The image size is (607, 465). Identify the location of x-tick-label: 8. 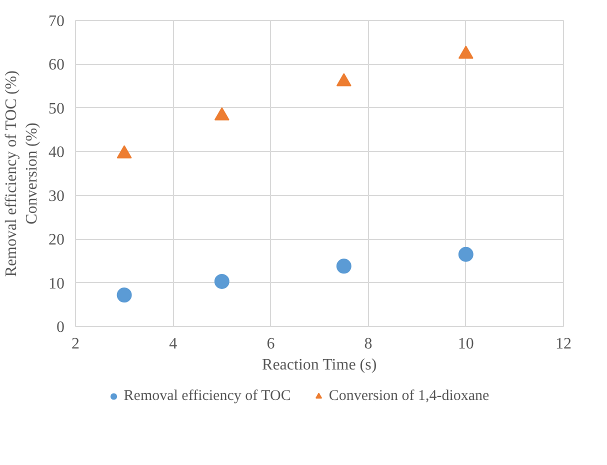
(368, 344).